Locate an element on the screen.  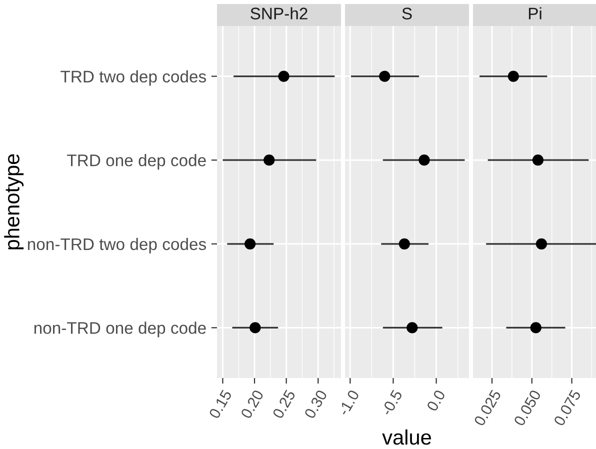
y-tick-label: TRD two dep codes is located at coordinates (133, 78).